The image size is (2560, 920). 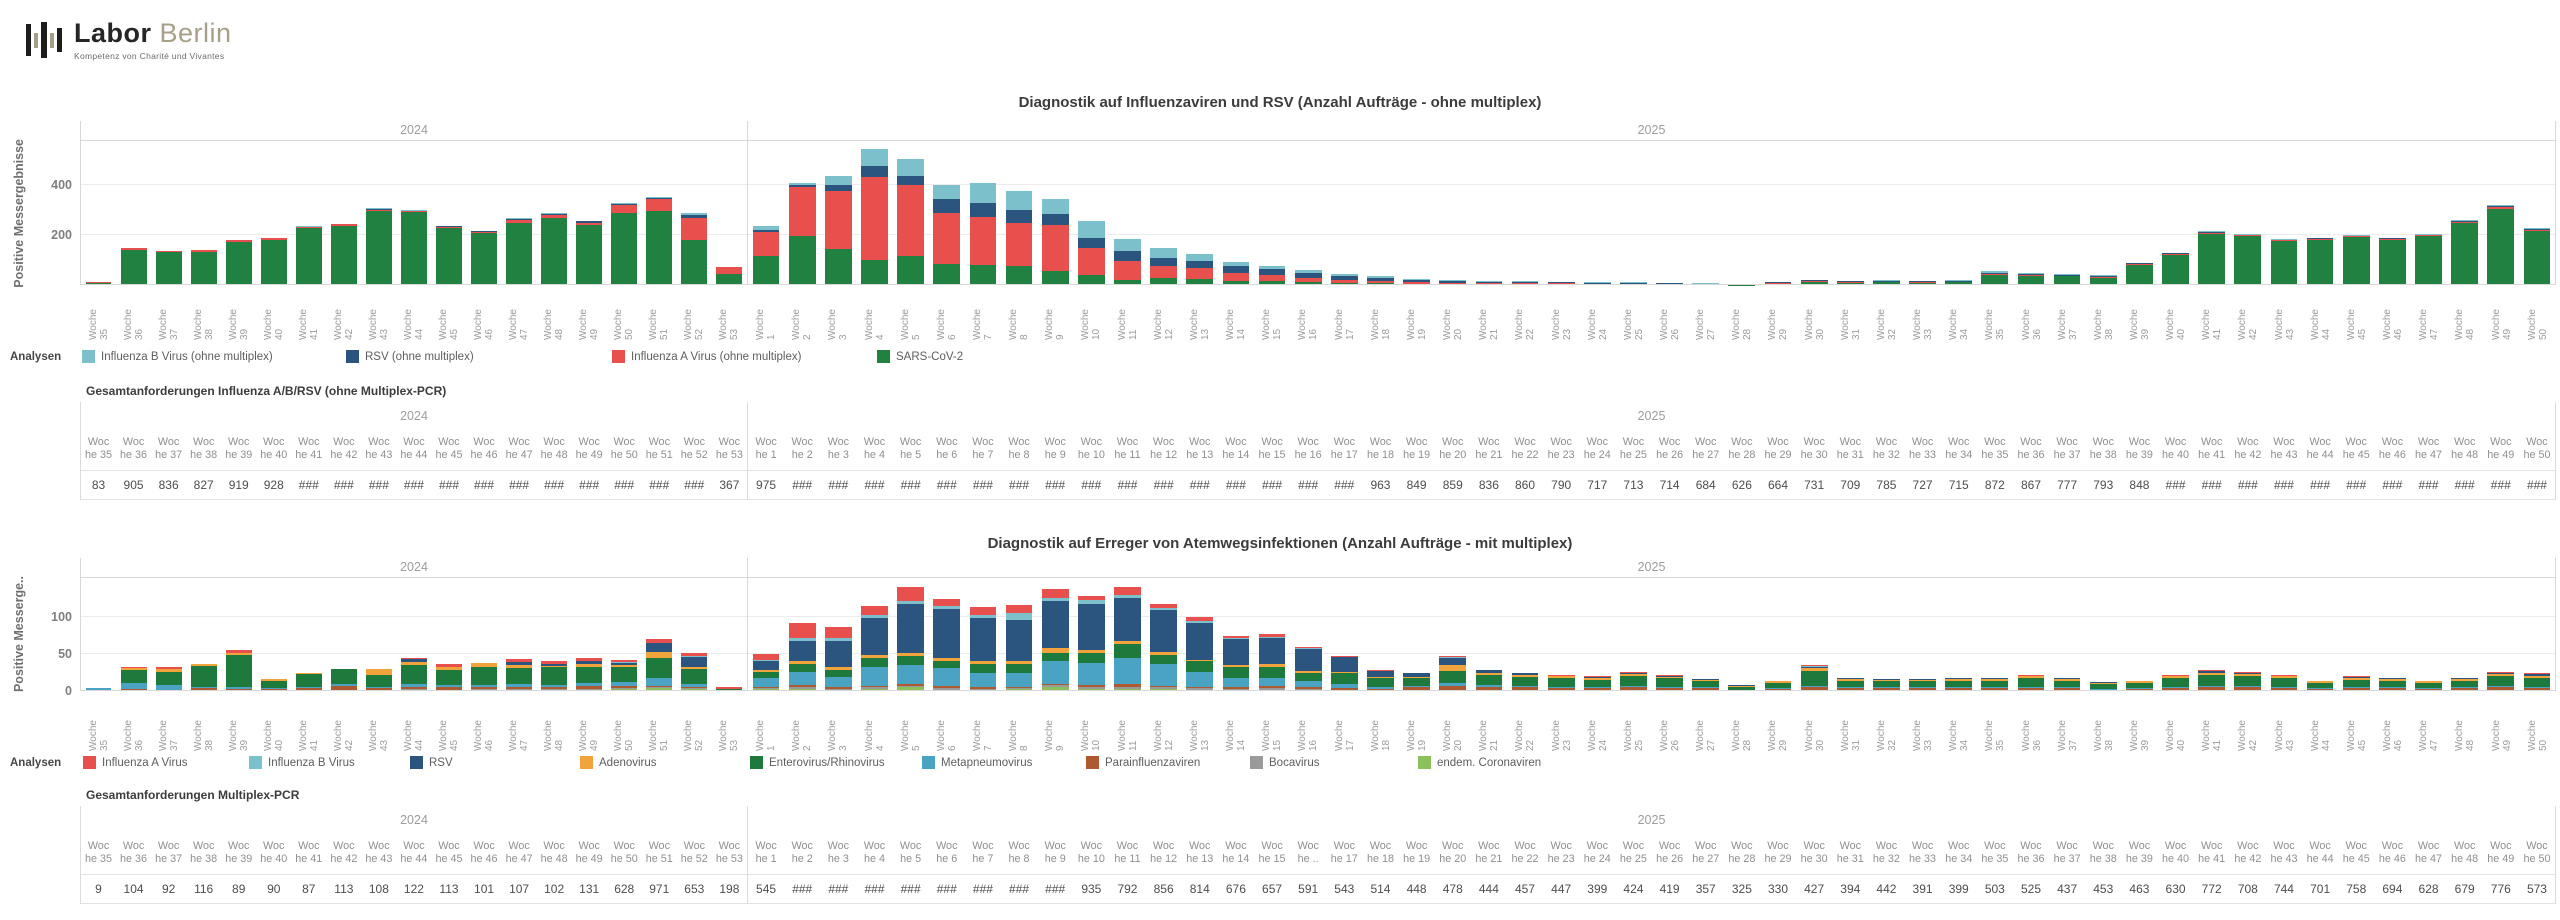 What do you see at coordinates (1741, 485) in the screenshot?
I see `table-cell-value: 626` at bounding box center [1741, 485].